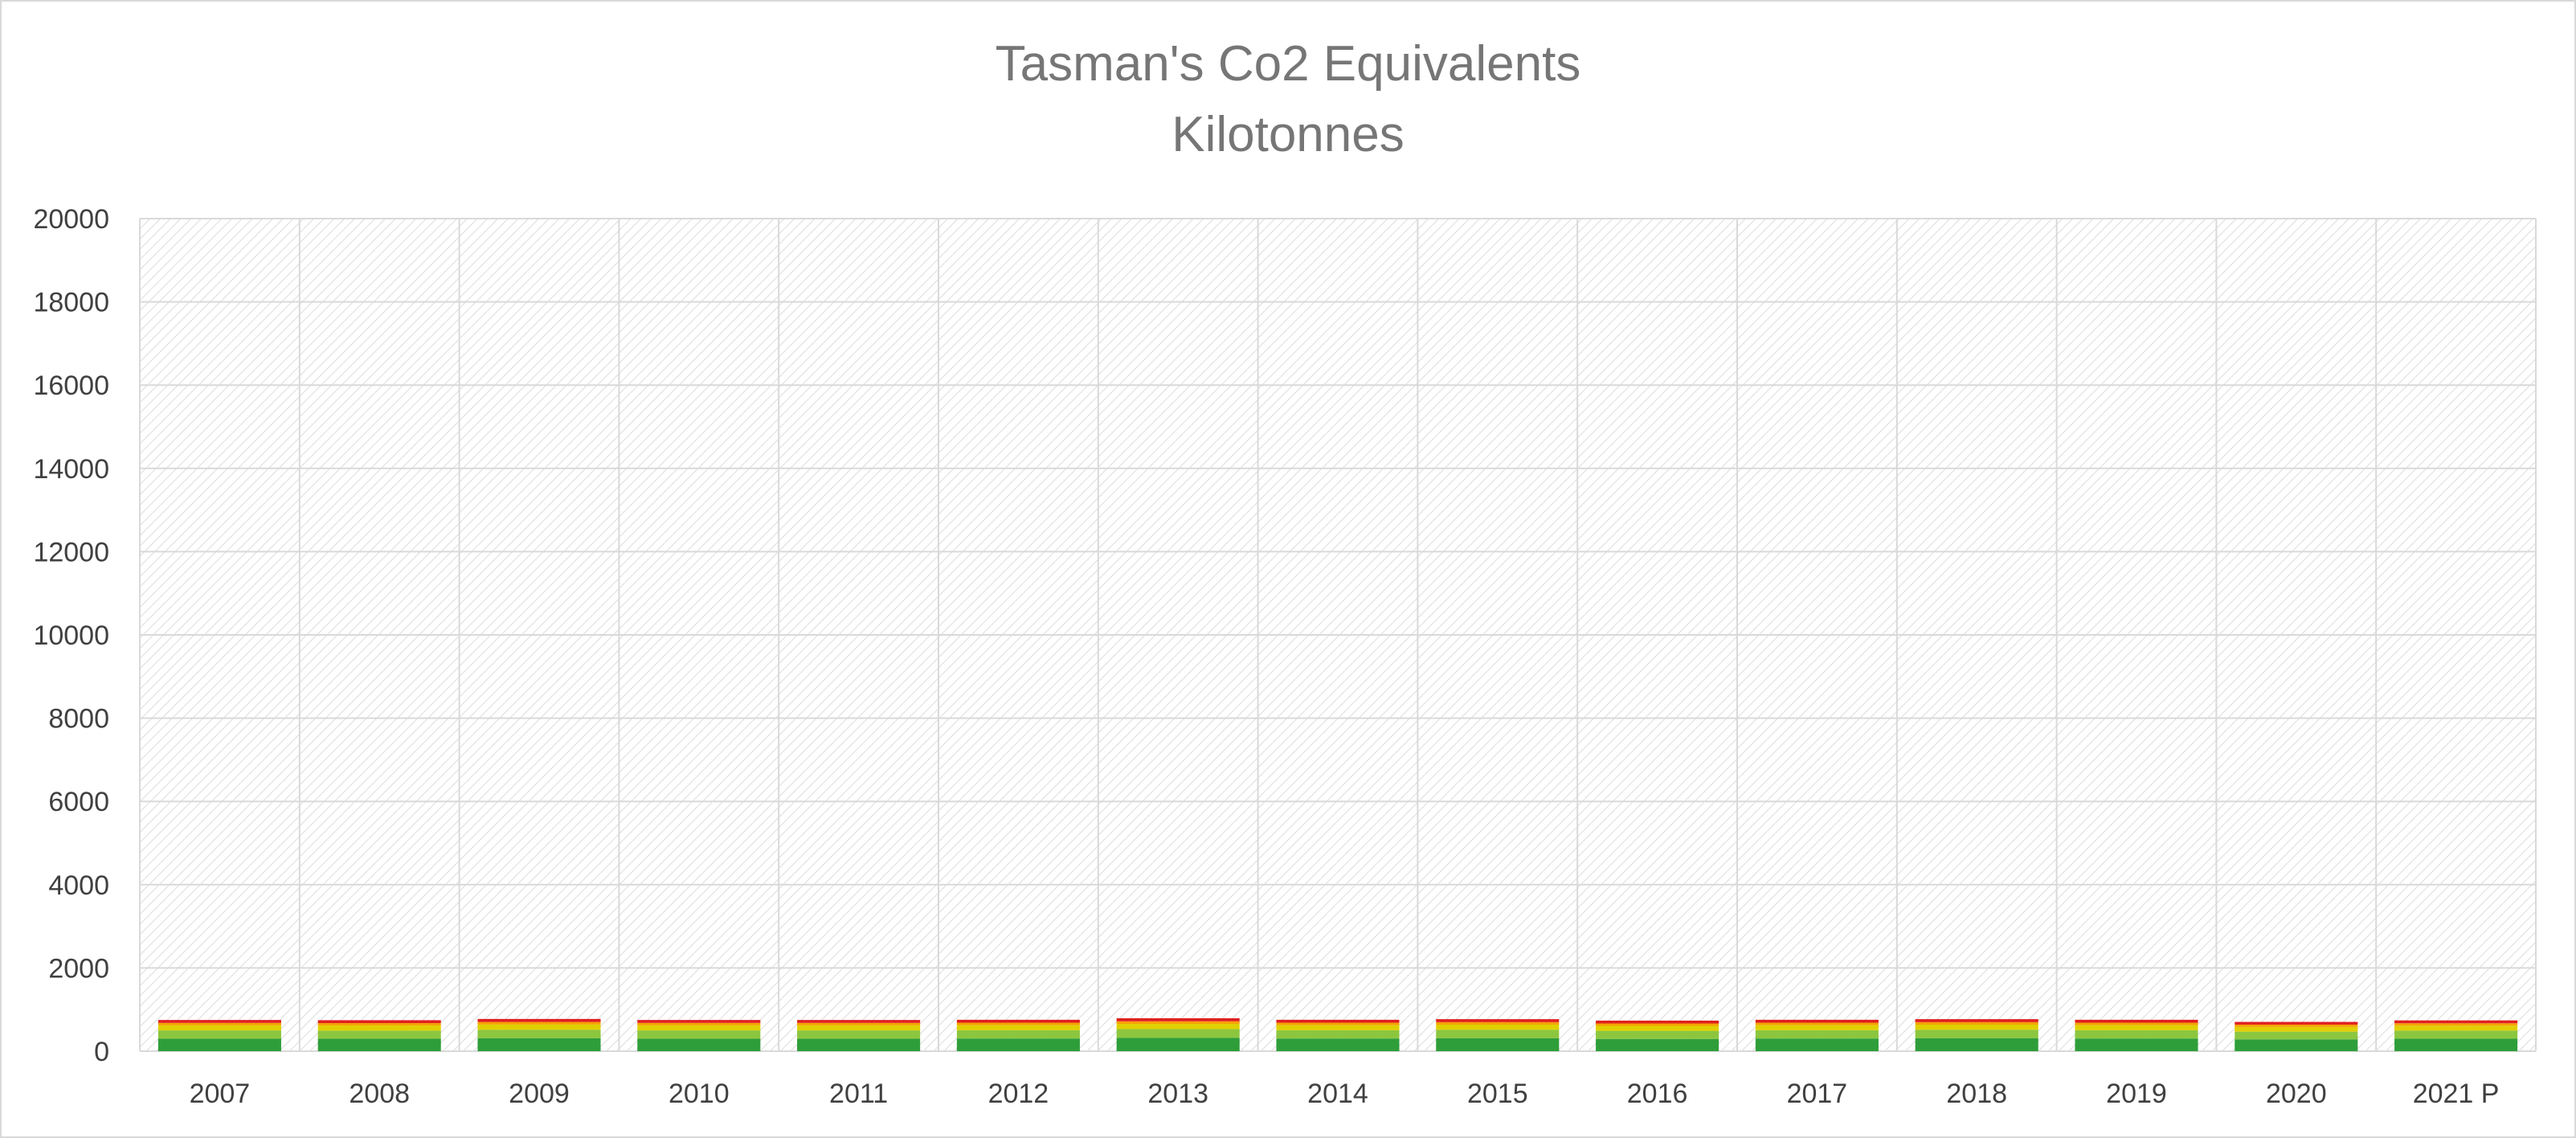 This screenshot has height=1138, width=2576. I want to click on y-tick-label: 6000, so click(79, 802).